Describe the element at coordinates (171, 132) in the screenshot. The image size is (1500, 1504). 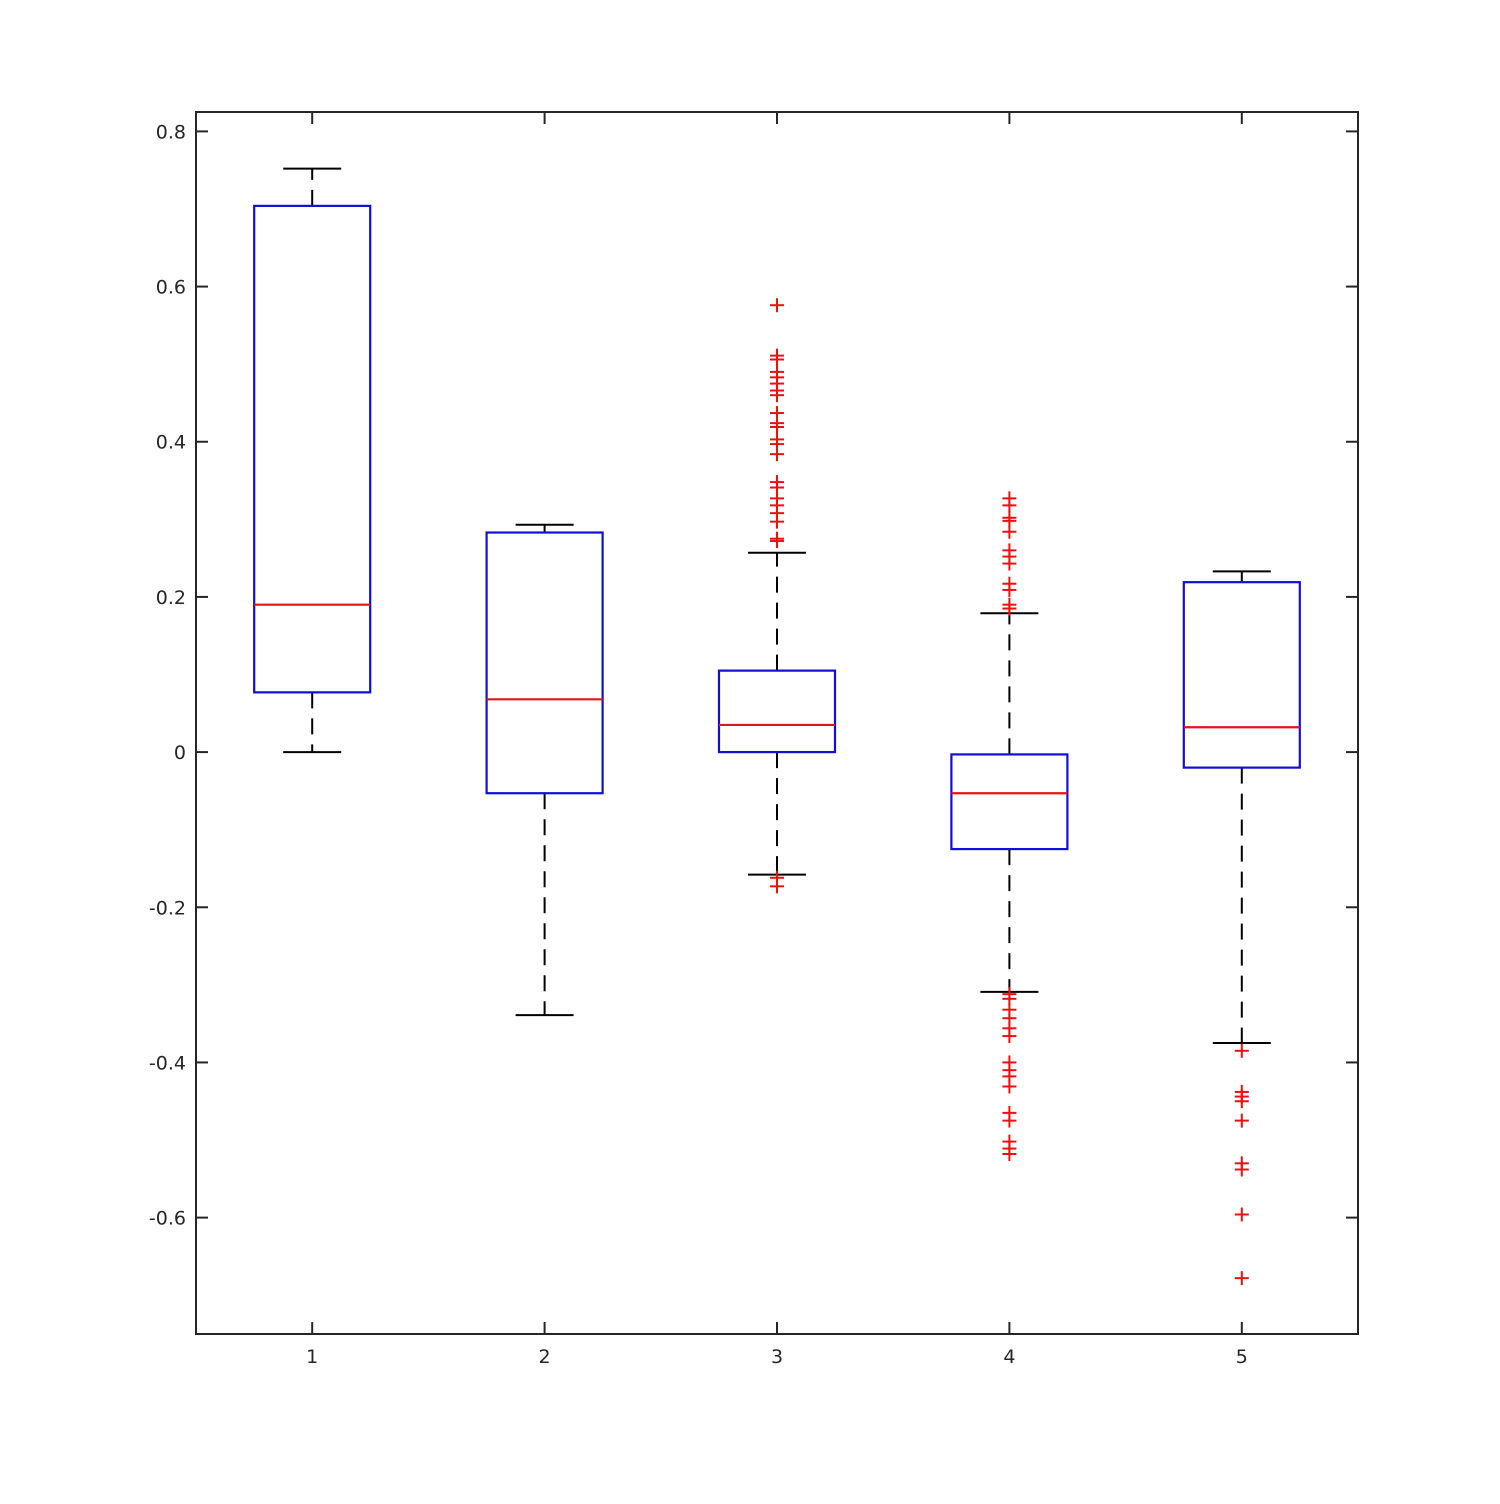
I see `y-tick-label: 0.8` at that location.